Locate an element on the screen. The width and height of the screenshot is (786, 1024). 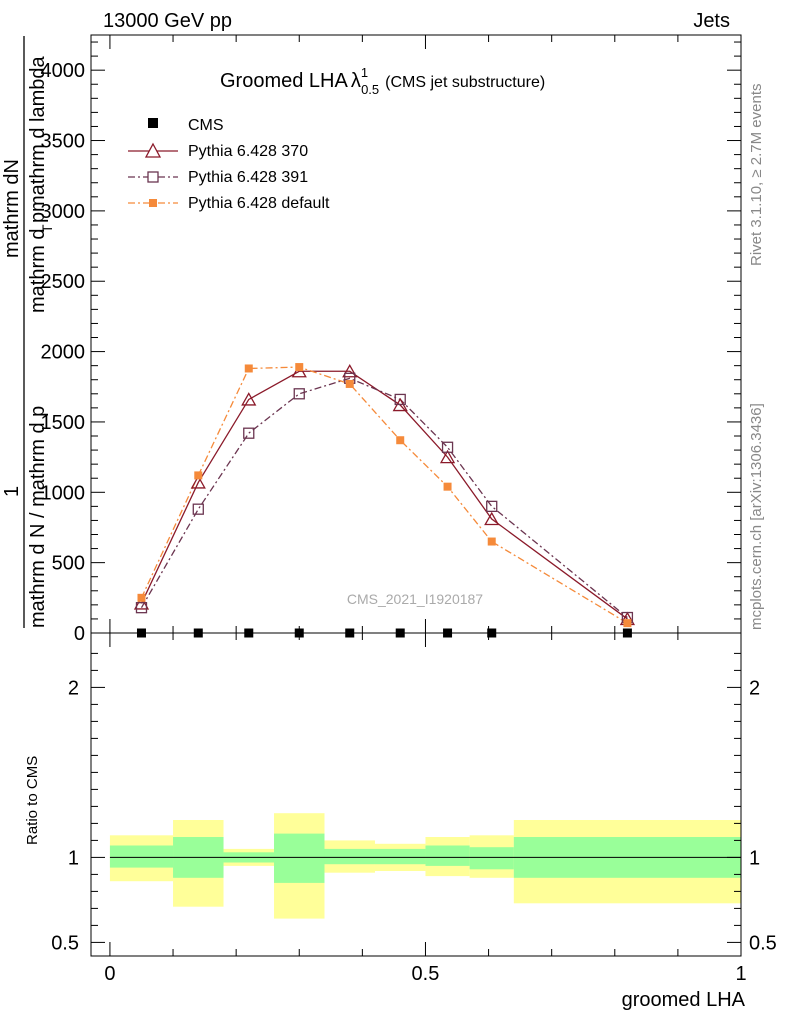
main-ytick-label: 2000 is located at coordinates (63, 353).